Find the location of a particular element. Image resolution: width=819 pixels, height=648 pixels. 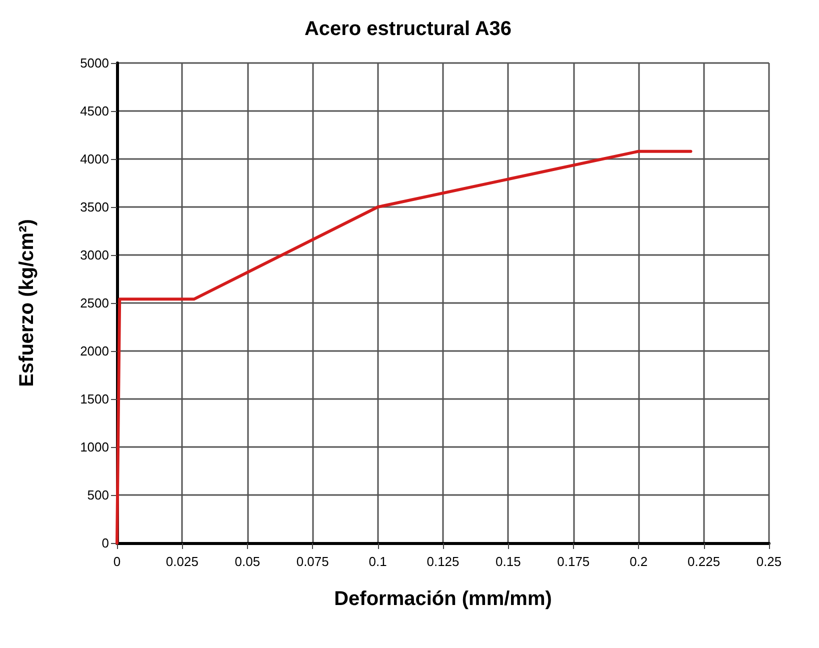

x-tick-label: 0.1 is located at coordinates (377, 561).